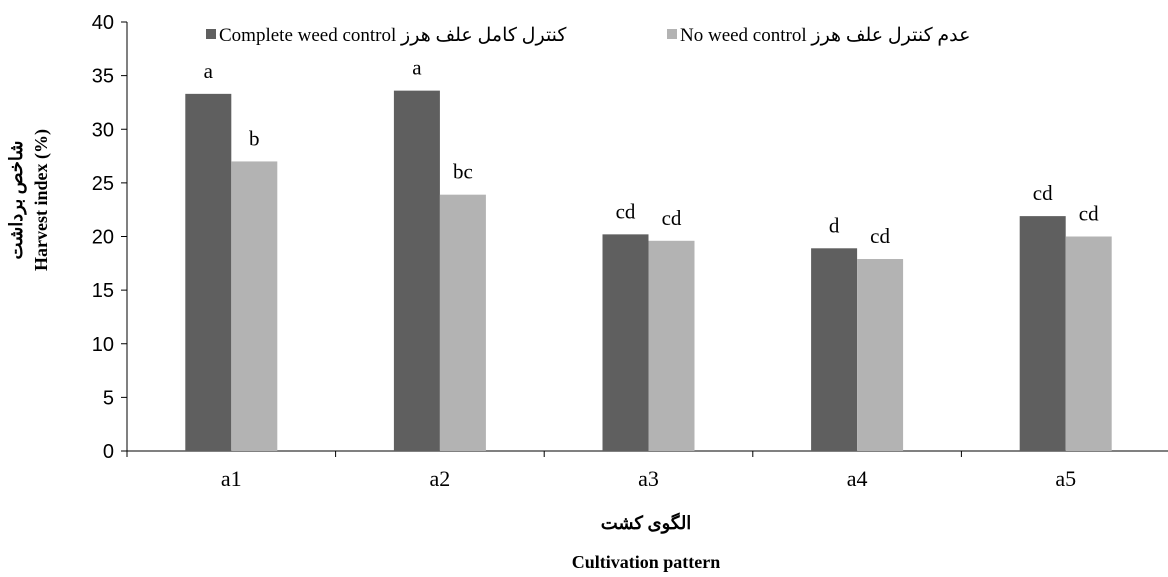  I want to click on y-axis: 0 5 10 15 20 25 30 35 40, so click(110, 237).